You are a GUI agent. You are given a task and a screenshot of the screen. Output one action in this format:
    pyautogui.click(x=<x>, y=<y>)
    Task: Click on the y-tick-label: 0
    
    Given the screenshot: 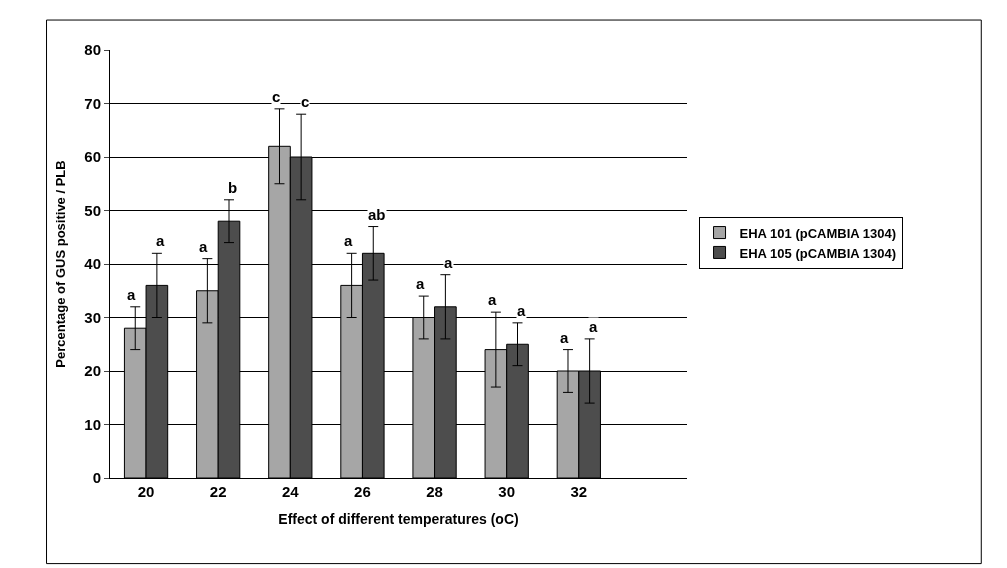 What is the action you would take?
    pyautogui.click(x=96, y=478)
    